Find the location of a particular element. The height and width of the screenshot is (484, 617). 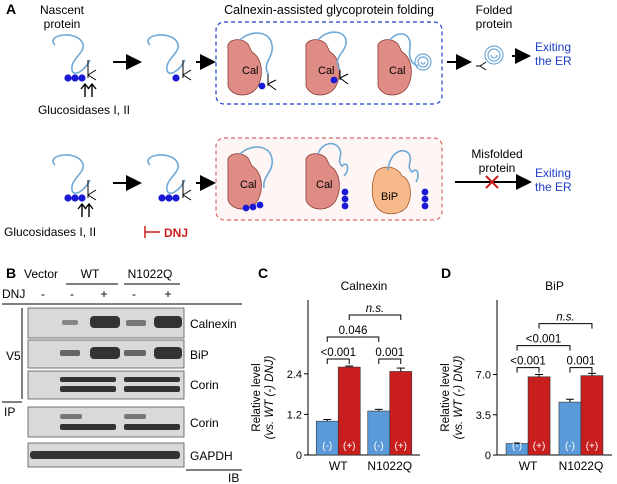

glucosidases-label-top: Glucosidases I, II is located at coordinates (84, 110).